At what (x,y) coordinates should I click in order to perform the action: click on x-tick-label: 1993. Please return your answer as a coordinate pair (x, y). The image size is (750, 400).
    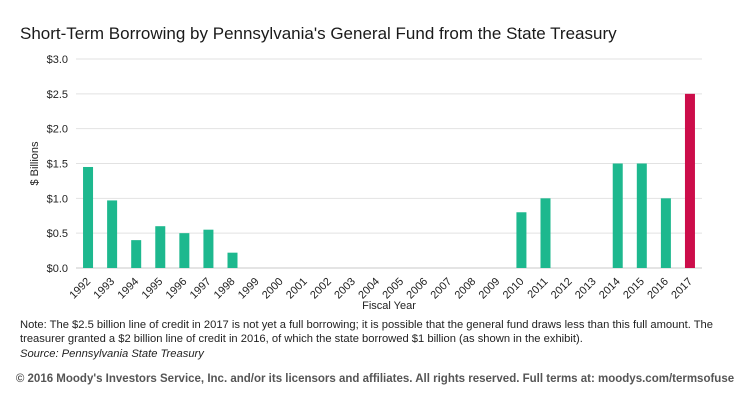
    Looking at the image, I should click on (104, 289).